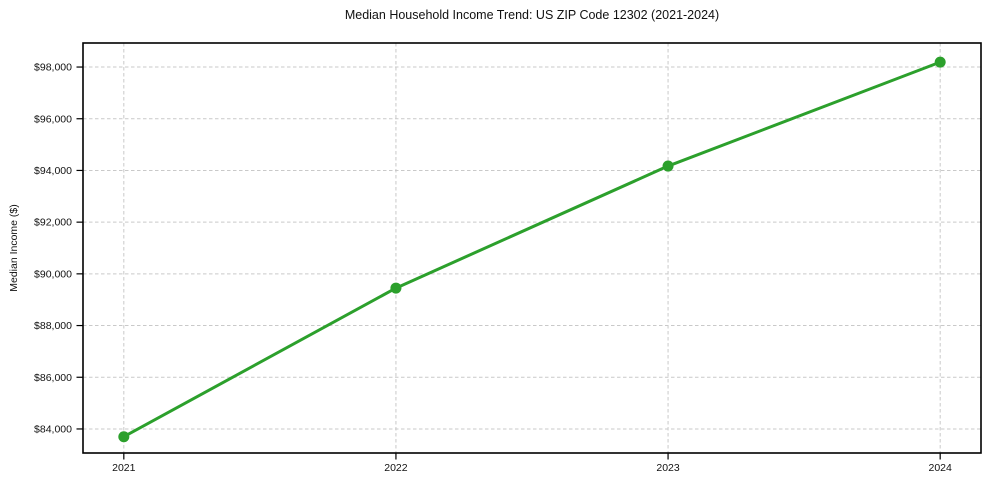 This screenshot has width=989, height=490. Describe the element at coordinates (53, 326) in the screenshot. I see `y-tick-label: $88,000` at that location.